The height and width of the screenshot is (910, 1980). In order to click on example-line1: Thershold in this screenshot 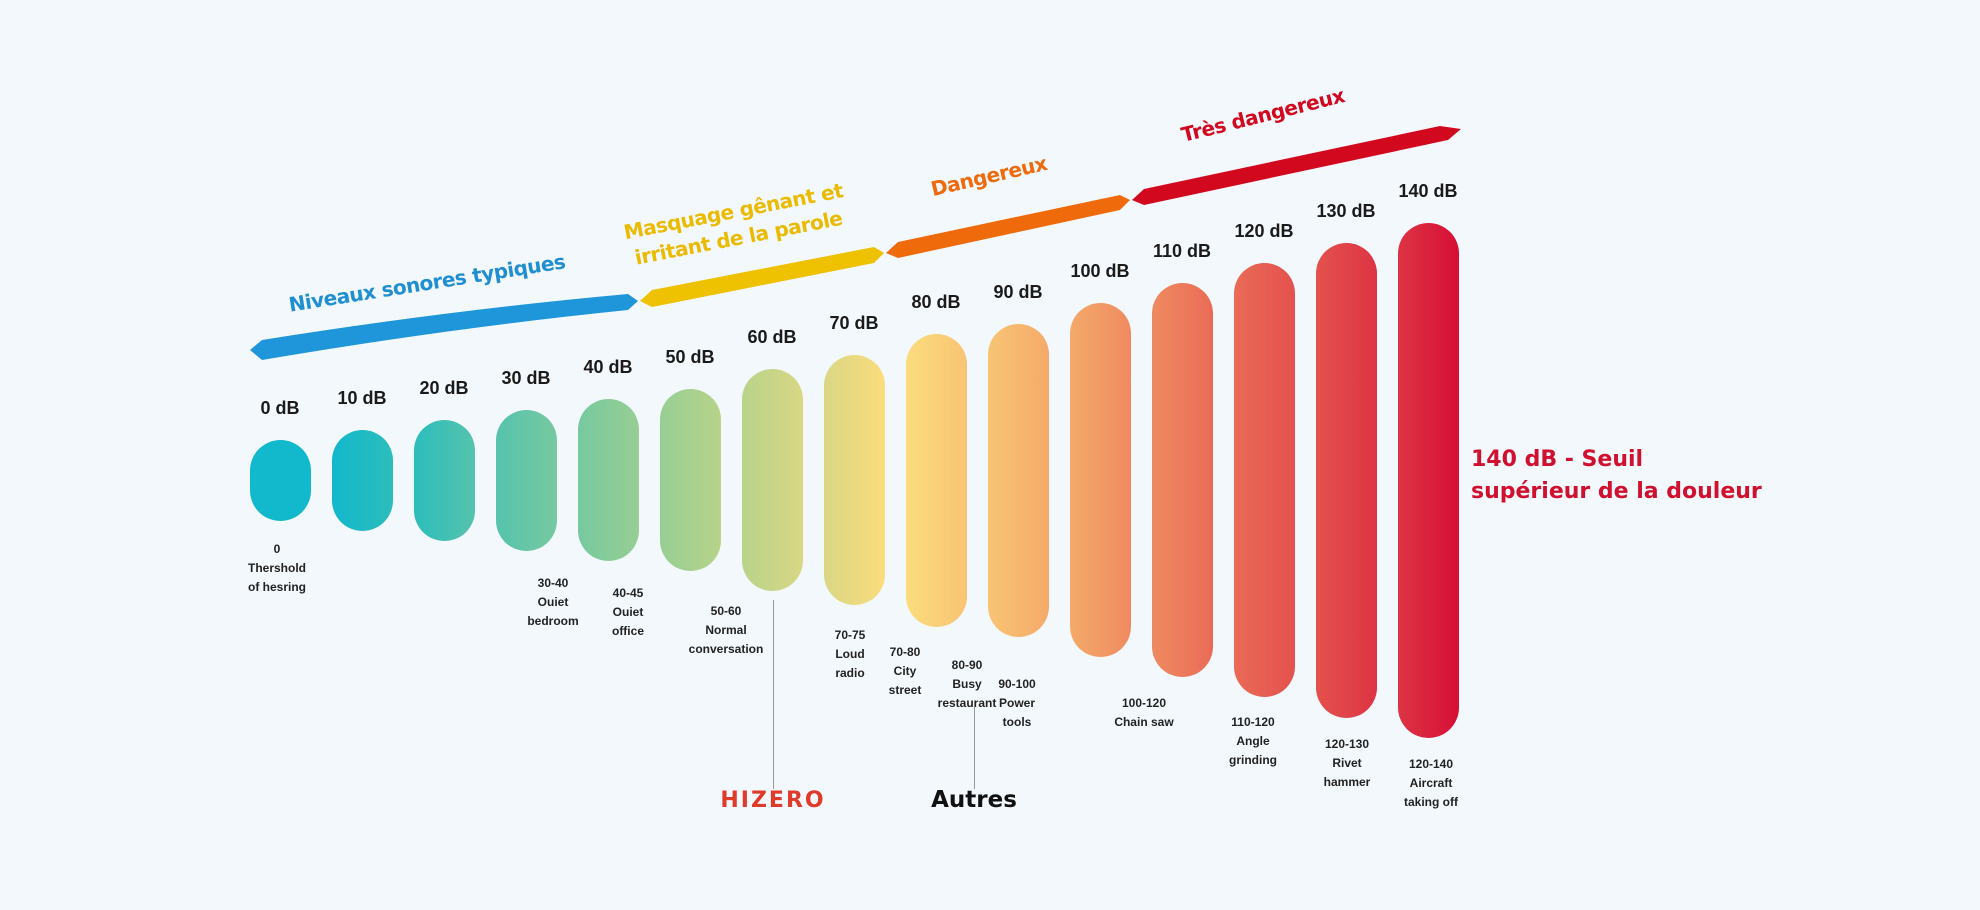, I will do `click(276, 568)`.